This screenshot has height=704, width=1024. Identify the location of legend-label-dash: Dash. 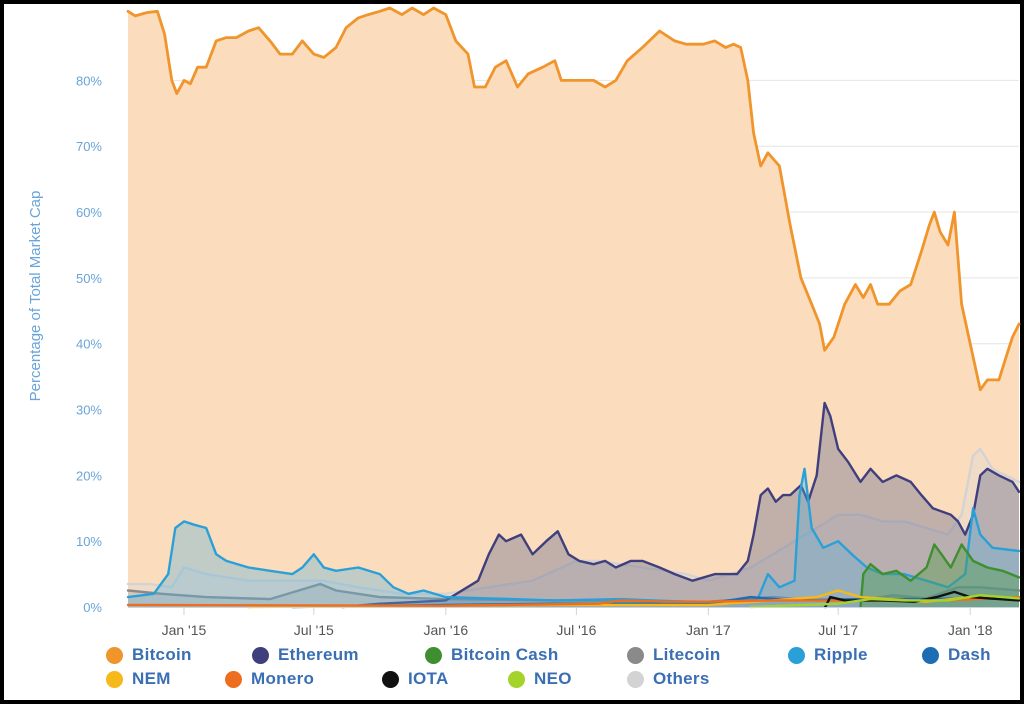
(969, 654).